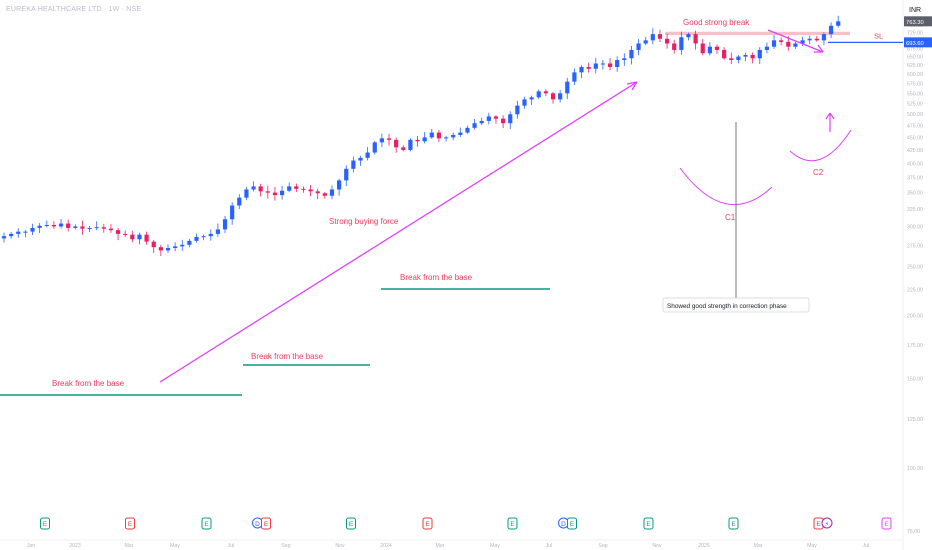  Describe the element at coordinates (287, 356) in the screenshot. I see `break-base-label-2: Break from the base` at that location.